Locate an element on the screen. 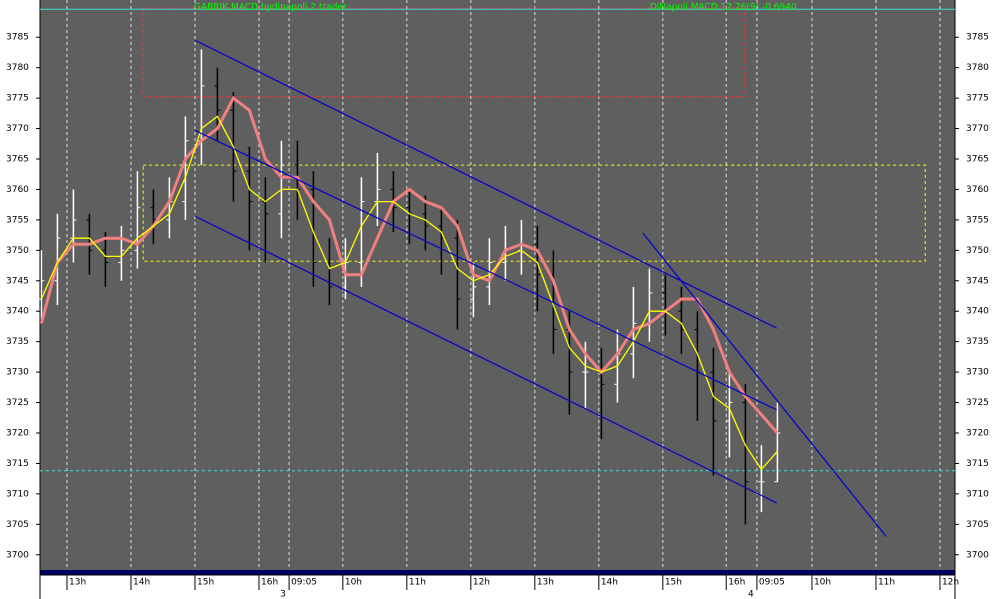 This screenshot has height=599, width=994. indicator-strip is located at coordinates (497, 572).